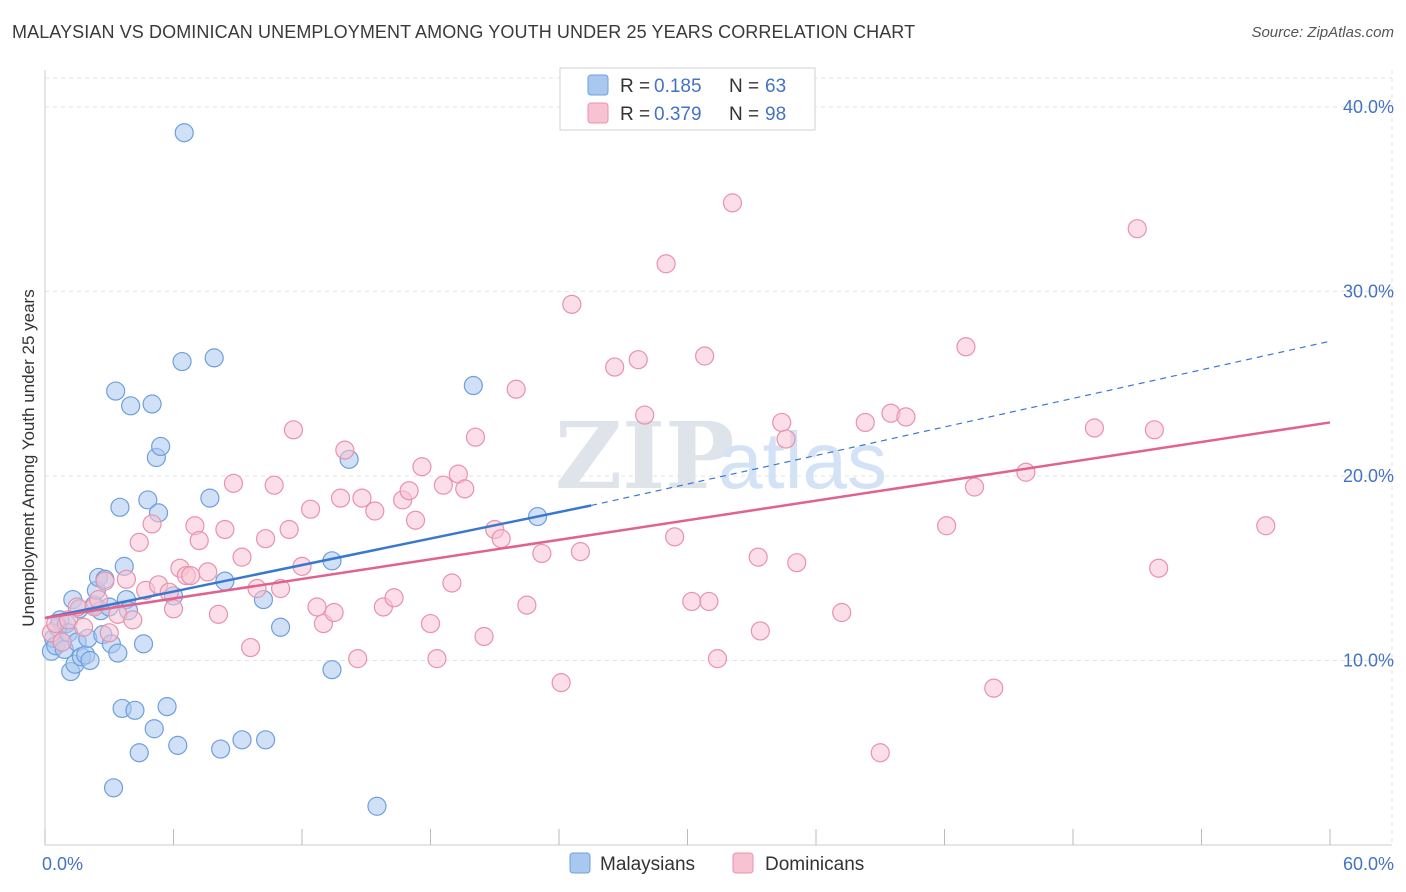 The height and width of the screenshot is (892, 1406). Describe the element at coordinates (647, 864) in the screenshot. I see `bottom-legend-label-malaysians: Malaysians` at that location.